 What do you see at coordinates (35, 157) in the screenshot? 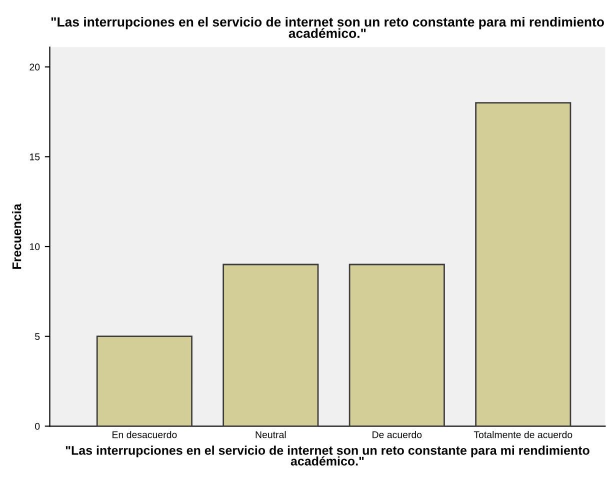
I see `y-tick-label: 15` at bounding box center [35, 157].